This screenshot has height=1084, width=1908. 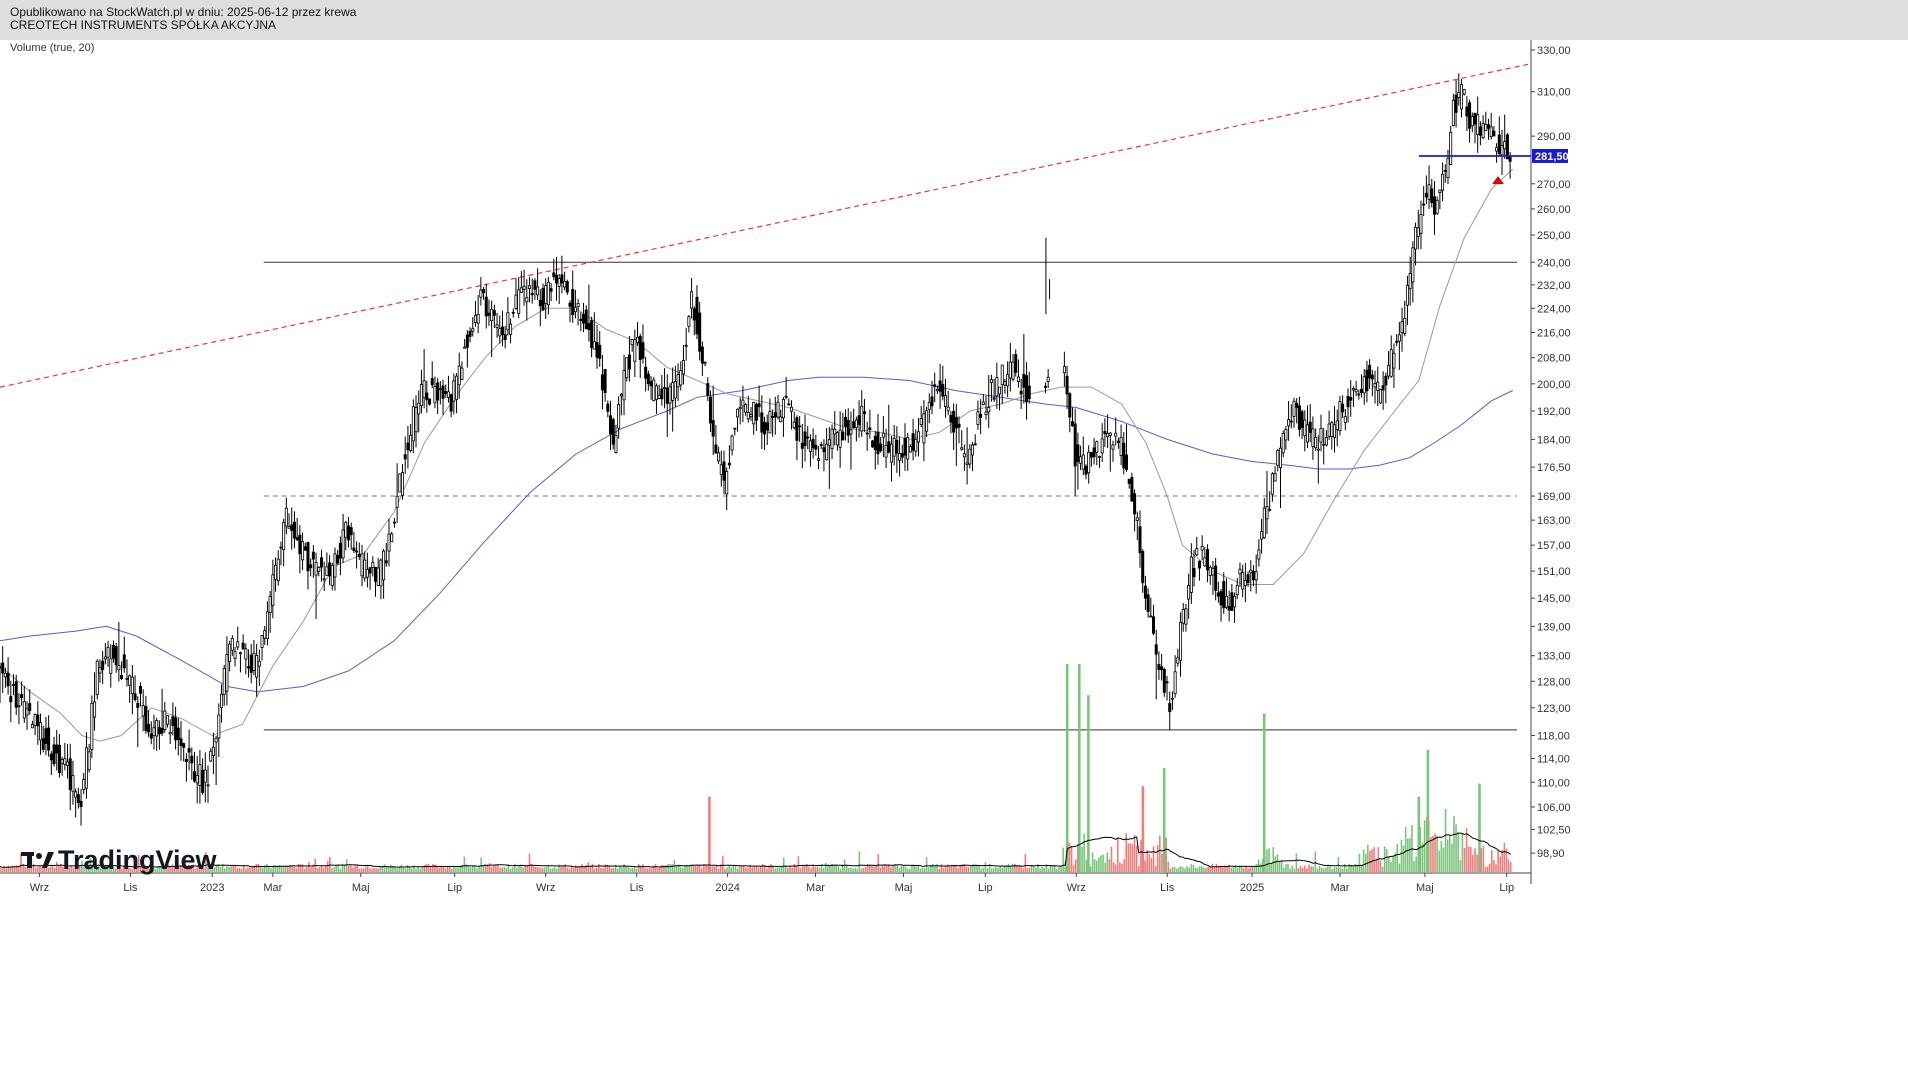 What do you see at coordinates (1554, 334) in the screenshot?
I see `y-tick-label: 216,00` at bounding box center [1554, 334].